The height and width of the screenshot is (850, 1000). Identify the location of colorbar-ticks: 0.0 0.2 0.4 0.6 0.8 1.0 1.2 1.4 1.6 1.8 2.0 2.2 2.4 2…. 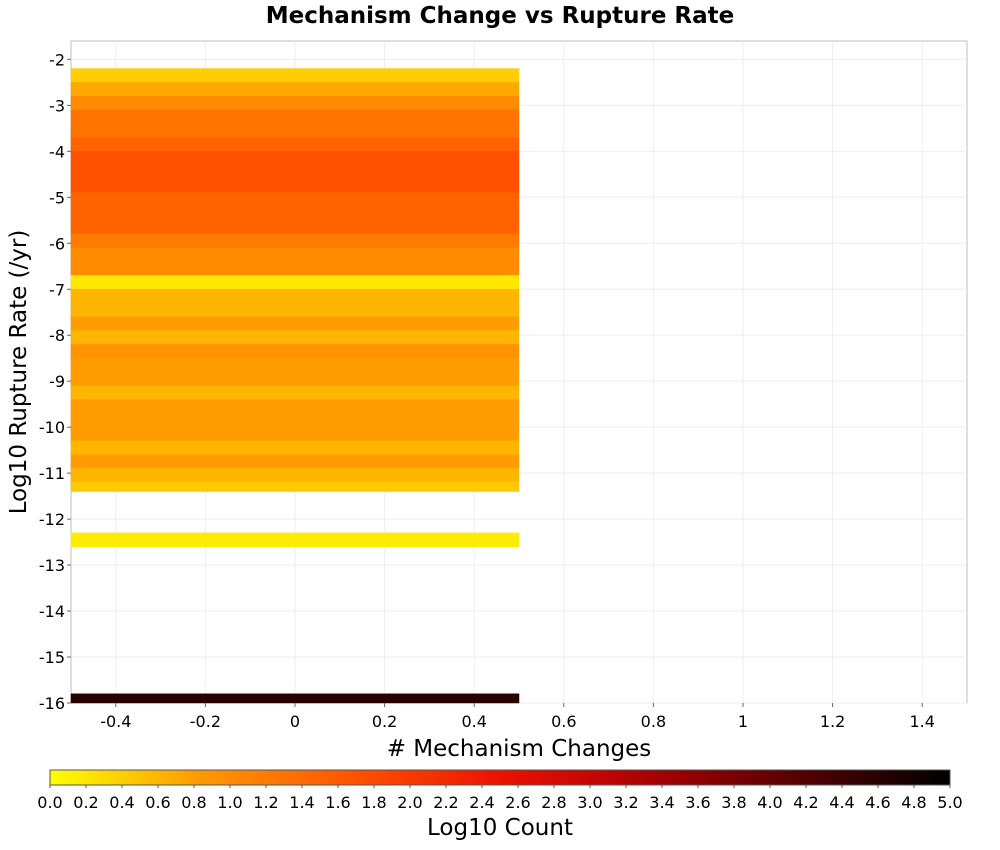
(500, 798).